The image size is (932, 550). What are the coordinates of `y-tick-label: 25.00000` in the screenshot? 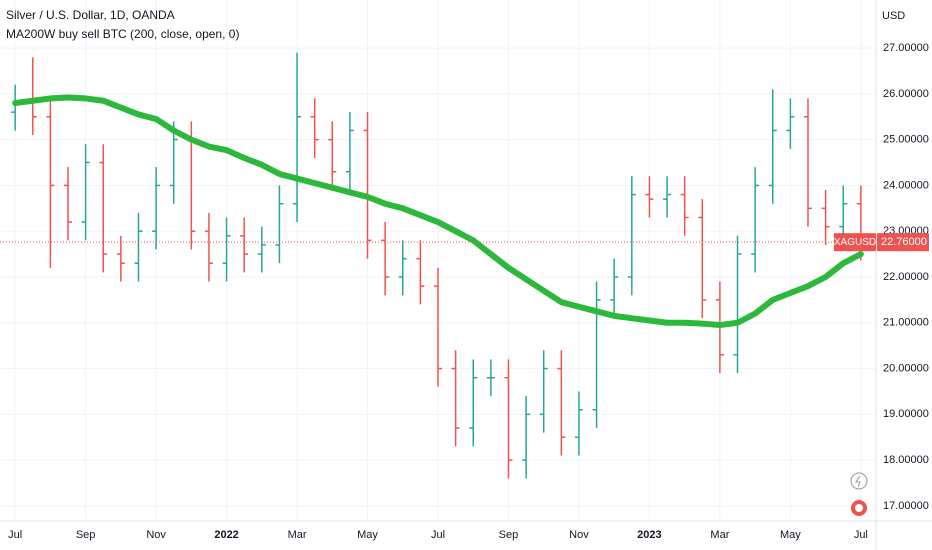 It's located at (906, 140).